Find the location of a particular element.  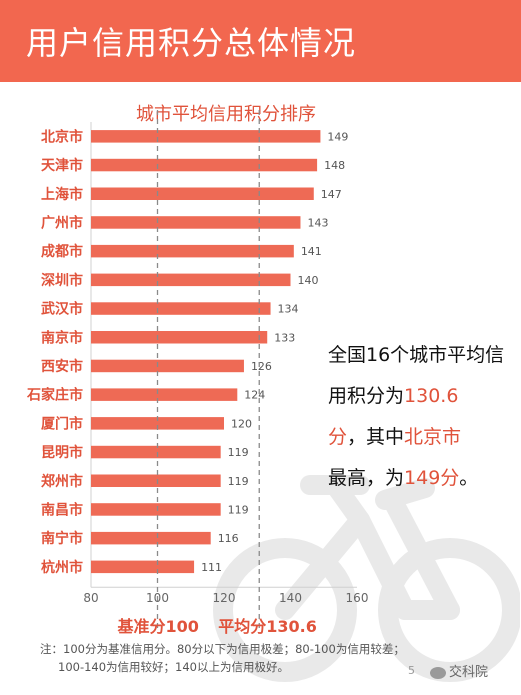

category-label: 杭州市 is located at coordinates (62, 567).